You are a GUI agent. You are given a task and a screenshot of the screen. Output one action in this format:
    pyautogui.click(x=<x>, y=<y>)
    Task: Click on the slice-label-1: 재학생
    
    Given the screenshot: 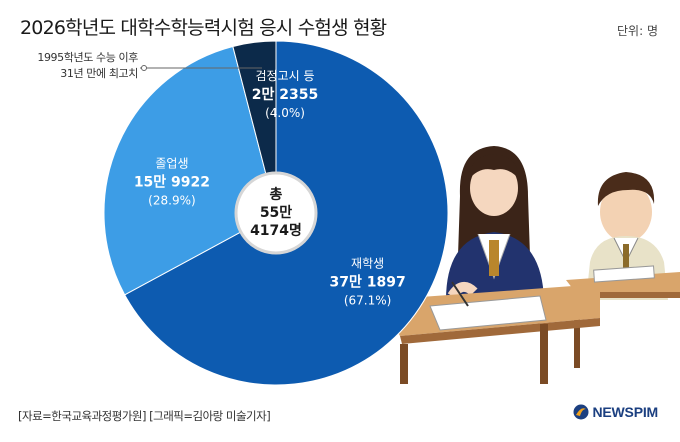 What is the action you would take?
    pyautogui.click(x=367, y=264)
    